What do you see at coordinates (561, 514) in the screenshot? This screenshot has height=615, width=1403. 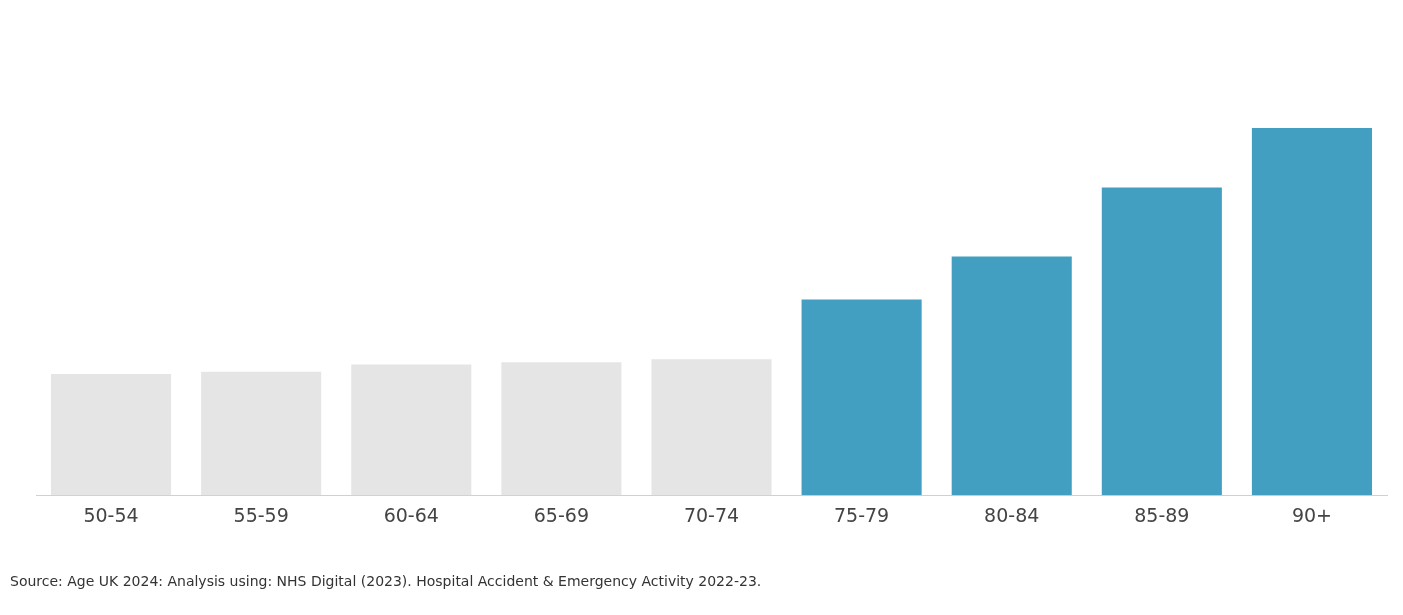 I see `x-tick-label: 65-69` at bounding box center [561, 514].